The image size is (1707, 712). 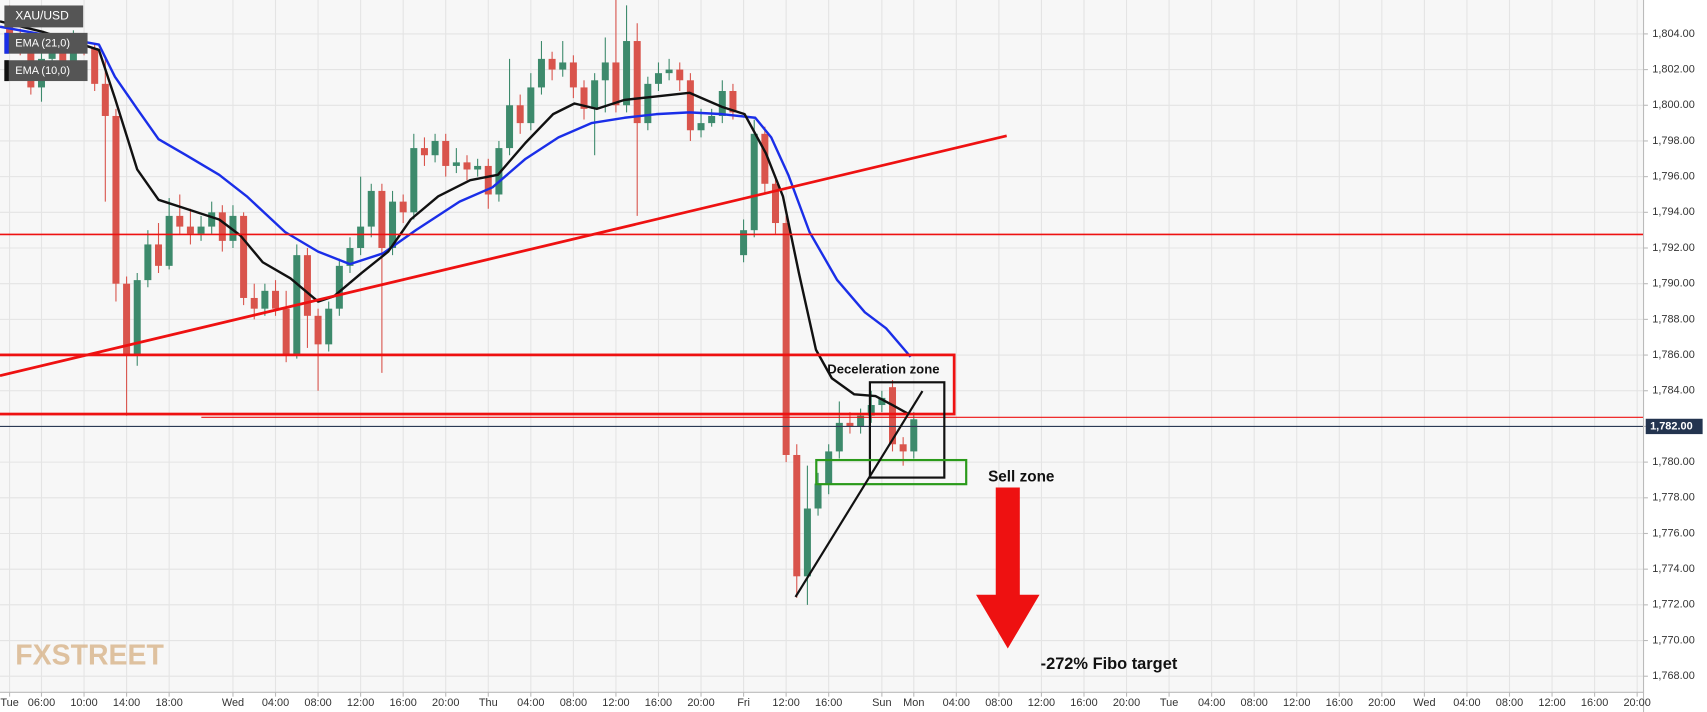 I want to click on y-tick-label: 1,788.00, so click(x=1673, y=319).